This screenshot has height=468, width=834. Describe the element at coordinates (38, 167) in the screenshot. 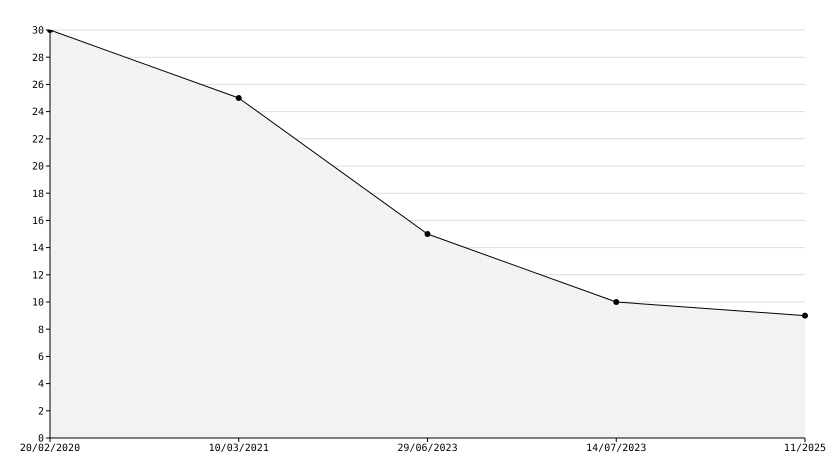

I see `y-tick-label: 20` at that location.